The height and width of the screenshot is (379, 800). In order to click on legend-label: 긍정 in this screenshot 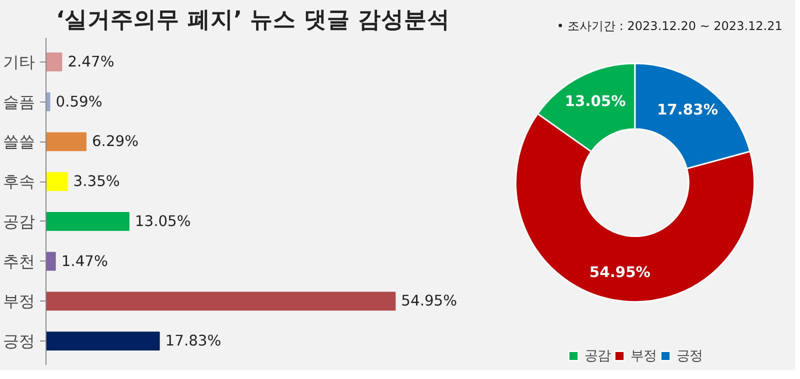, I will do `click(689, 356)`.